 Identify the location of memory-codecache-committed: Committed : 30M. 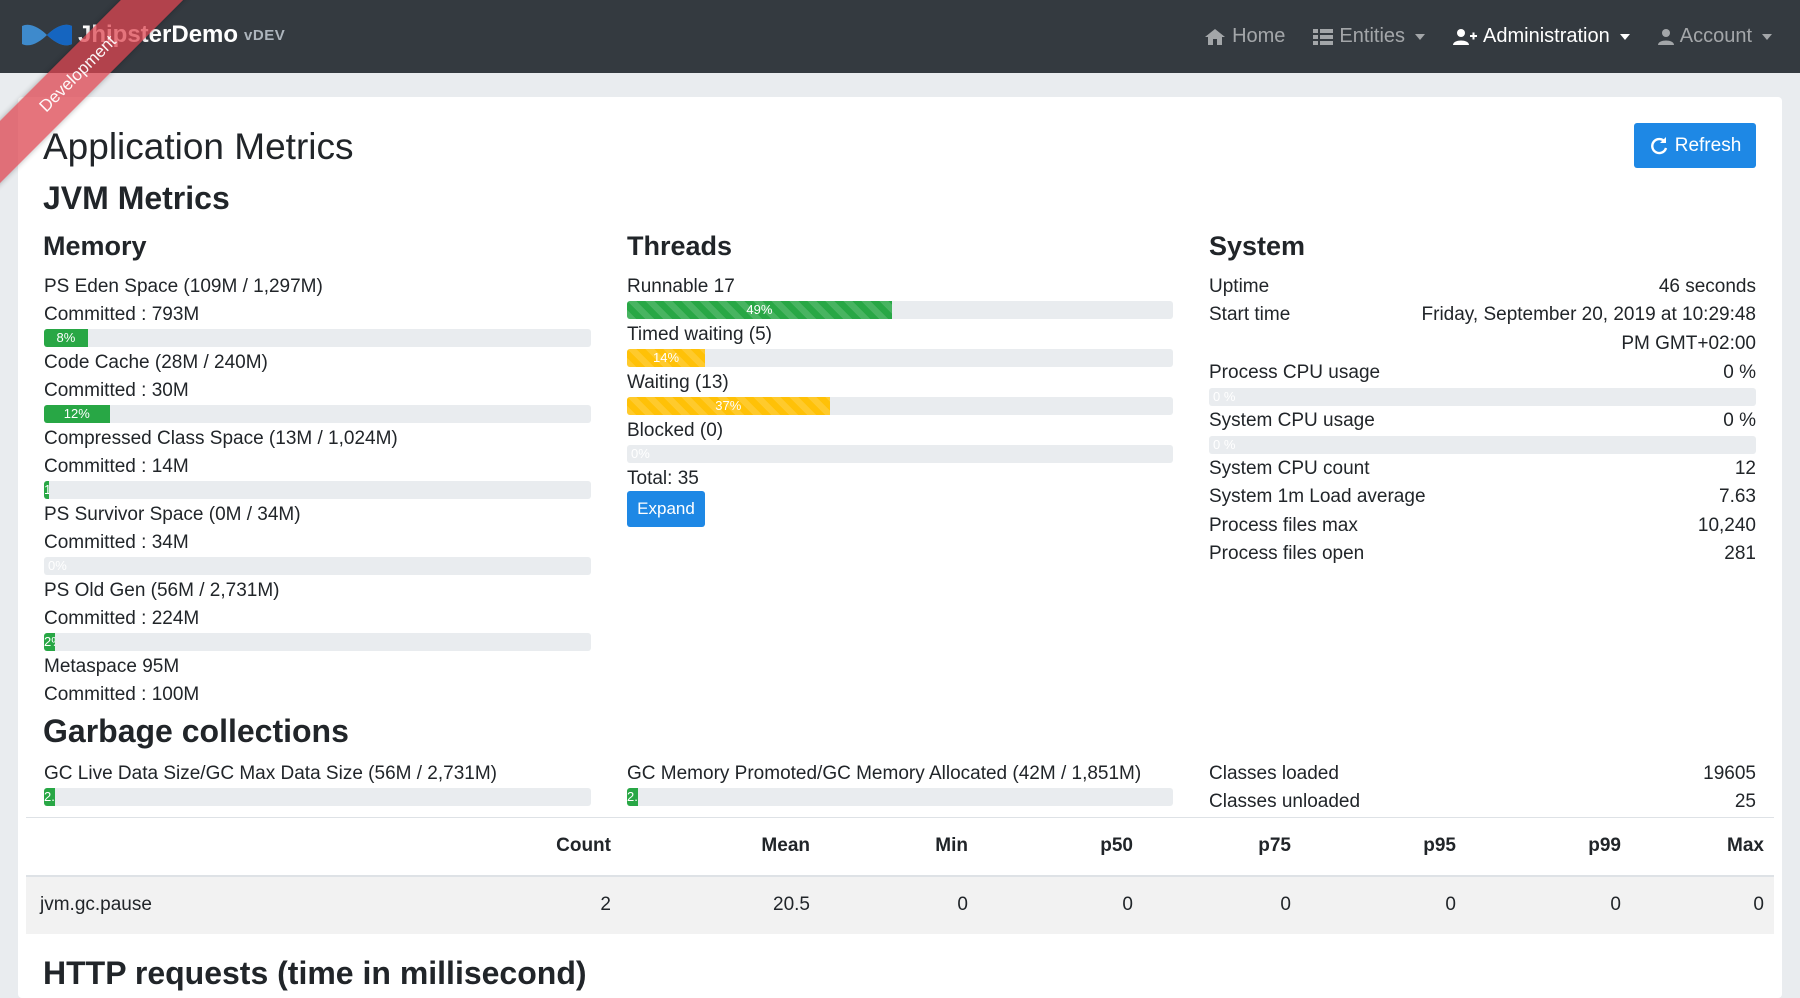
(116, 390).